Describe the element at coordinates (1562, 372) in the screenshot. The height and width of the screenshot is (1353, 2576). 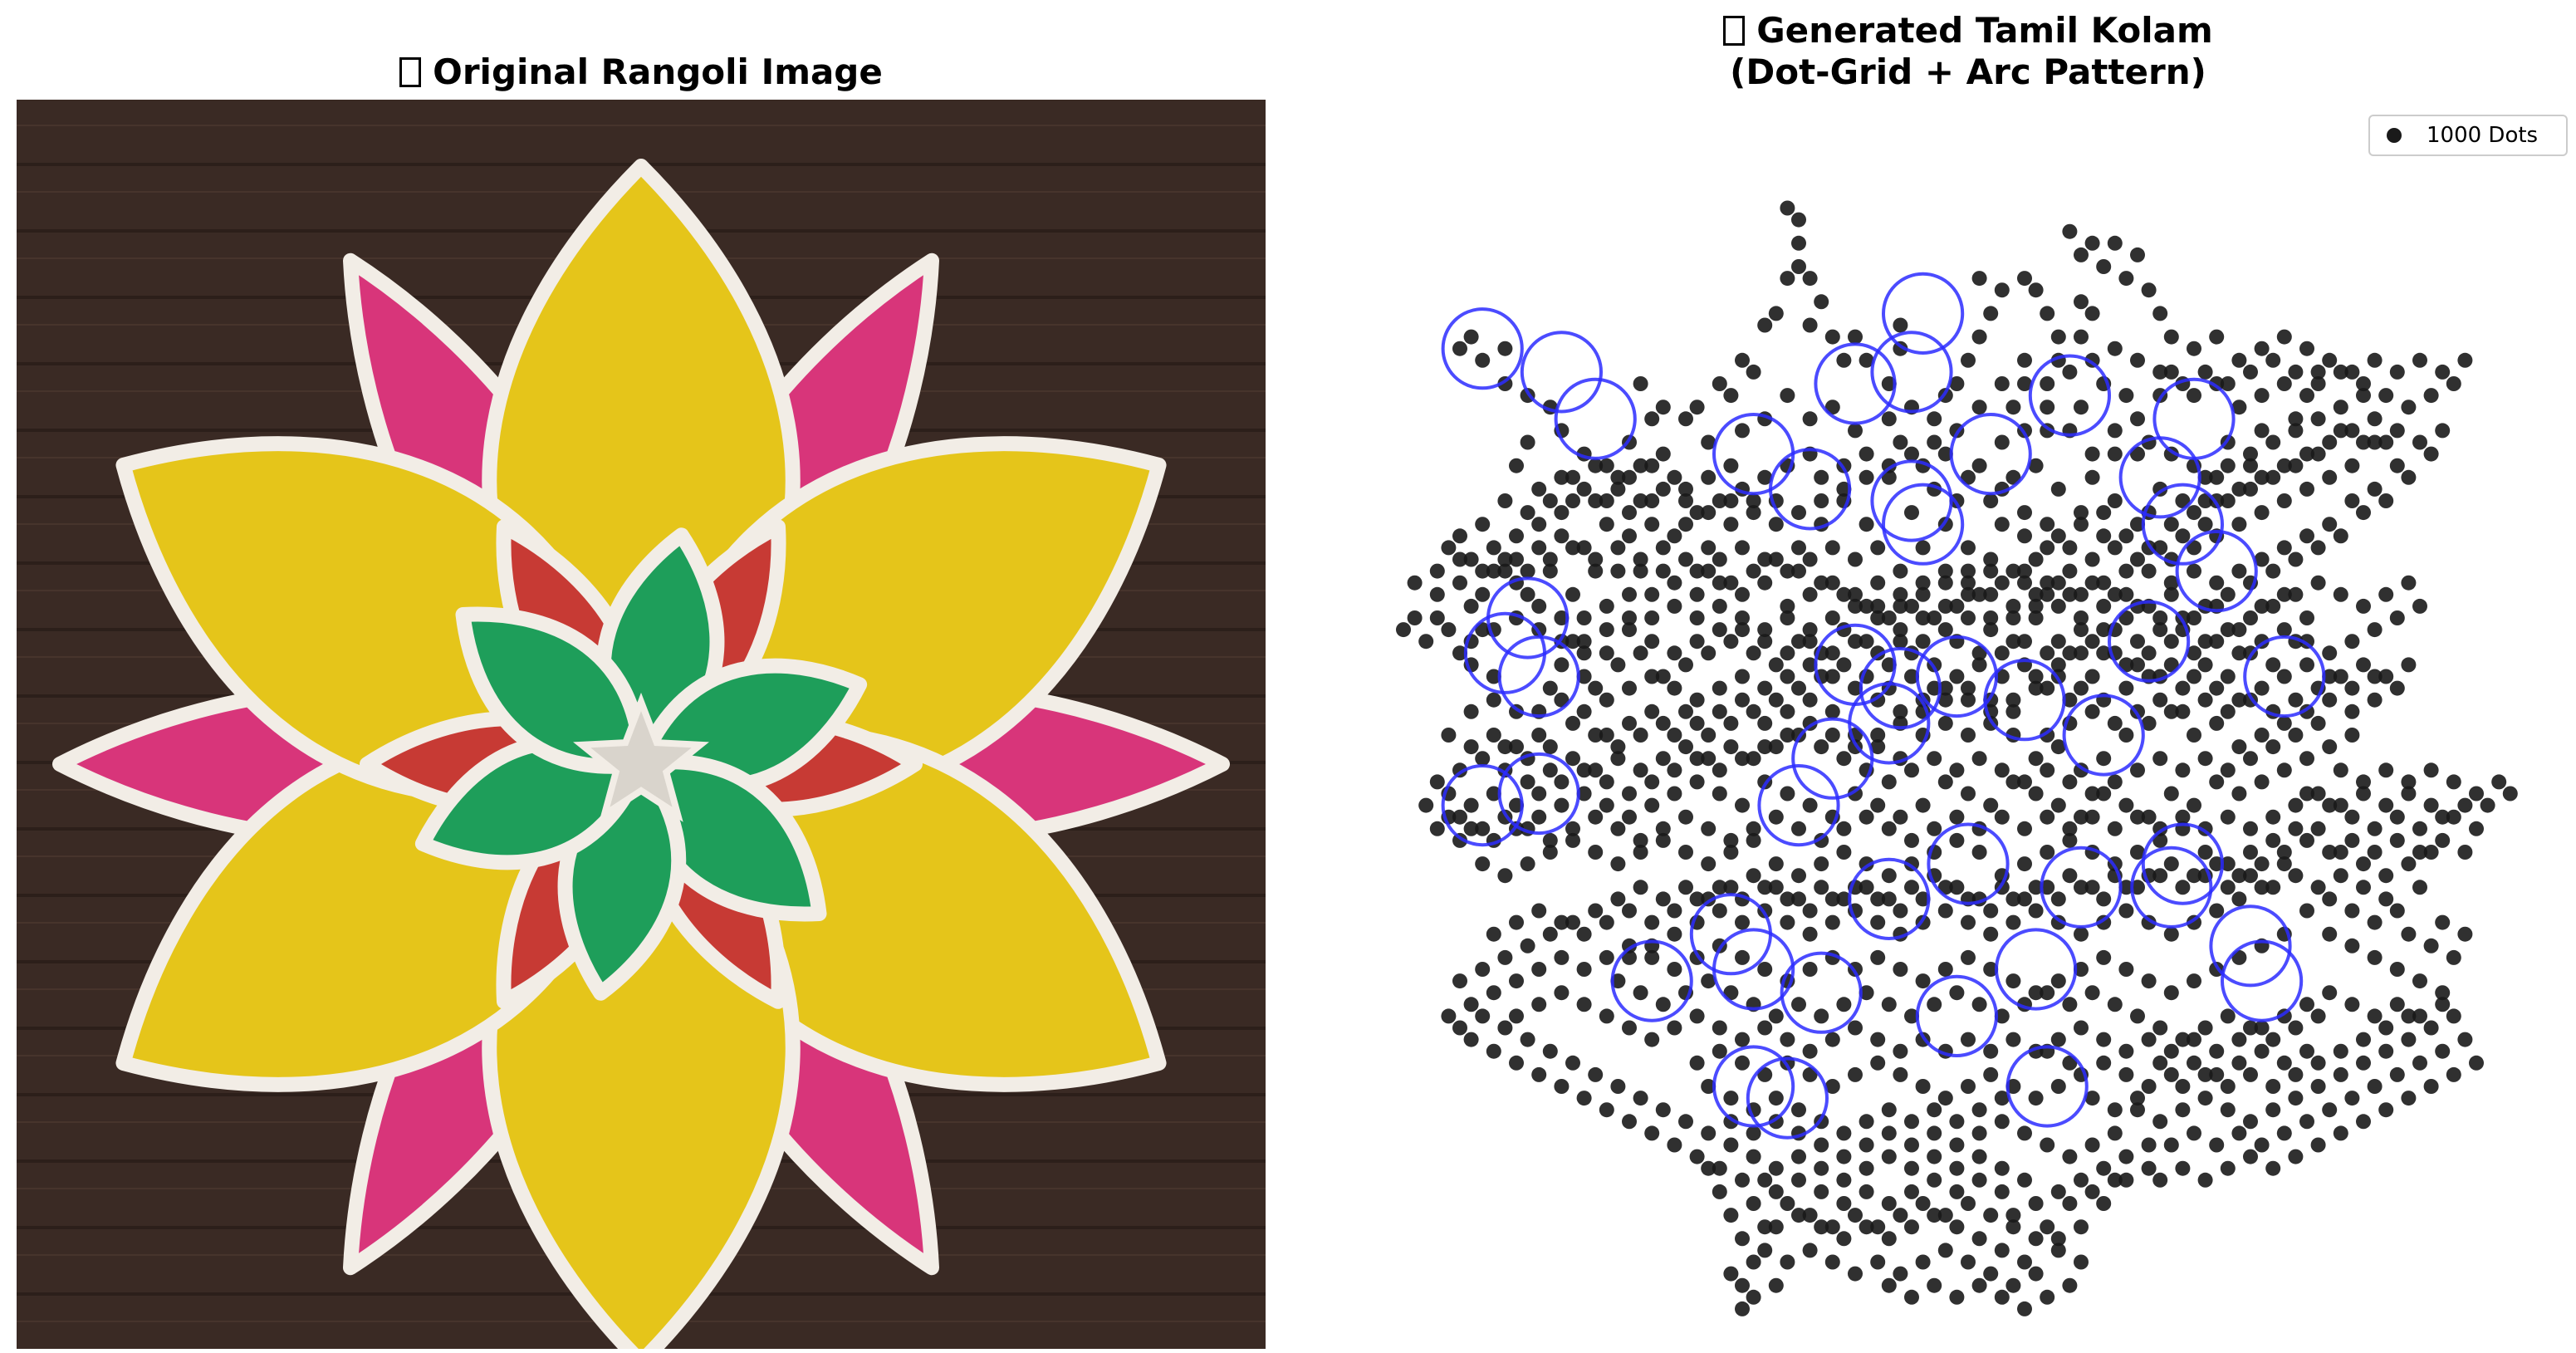
I see `kolam-arc` at that location.